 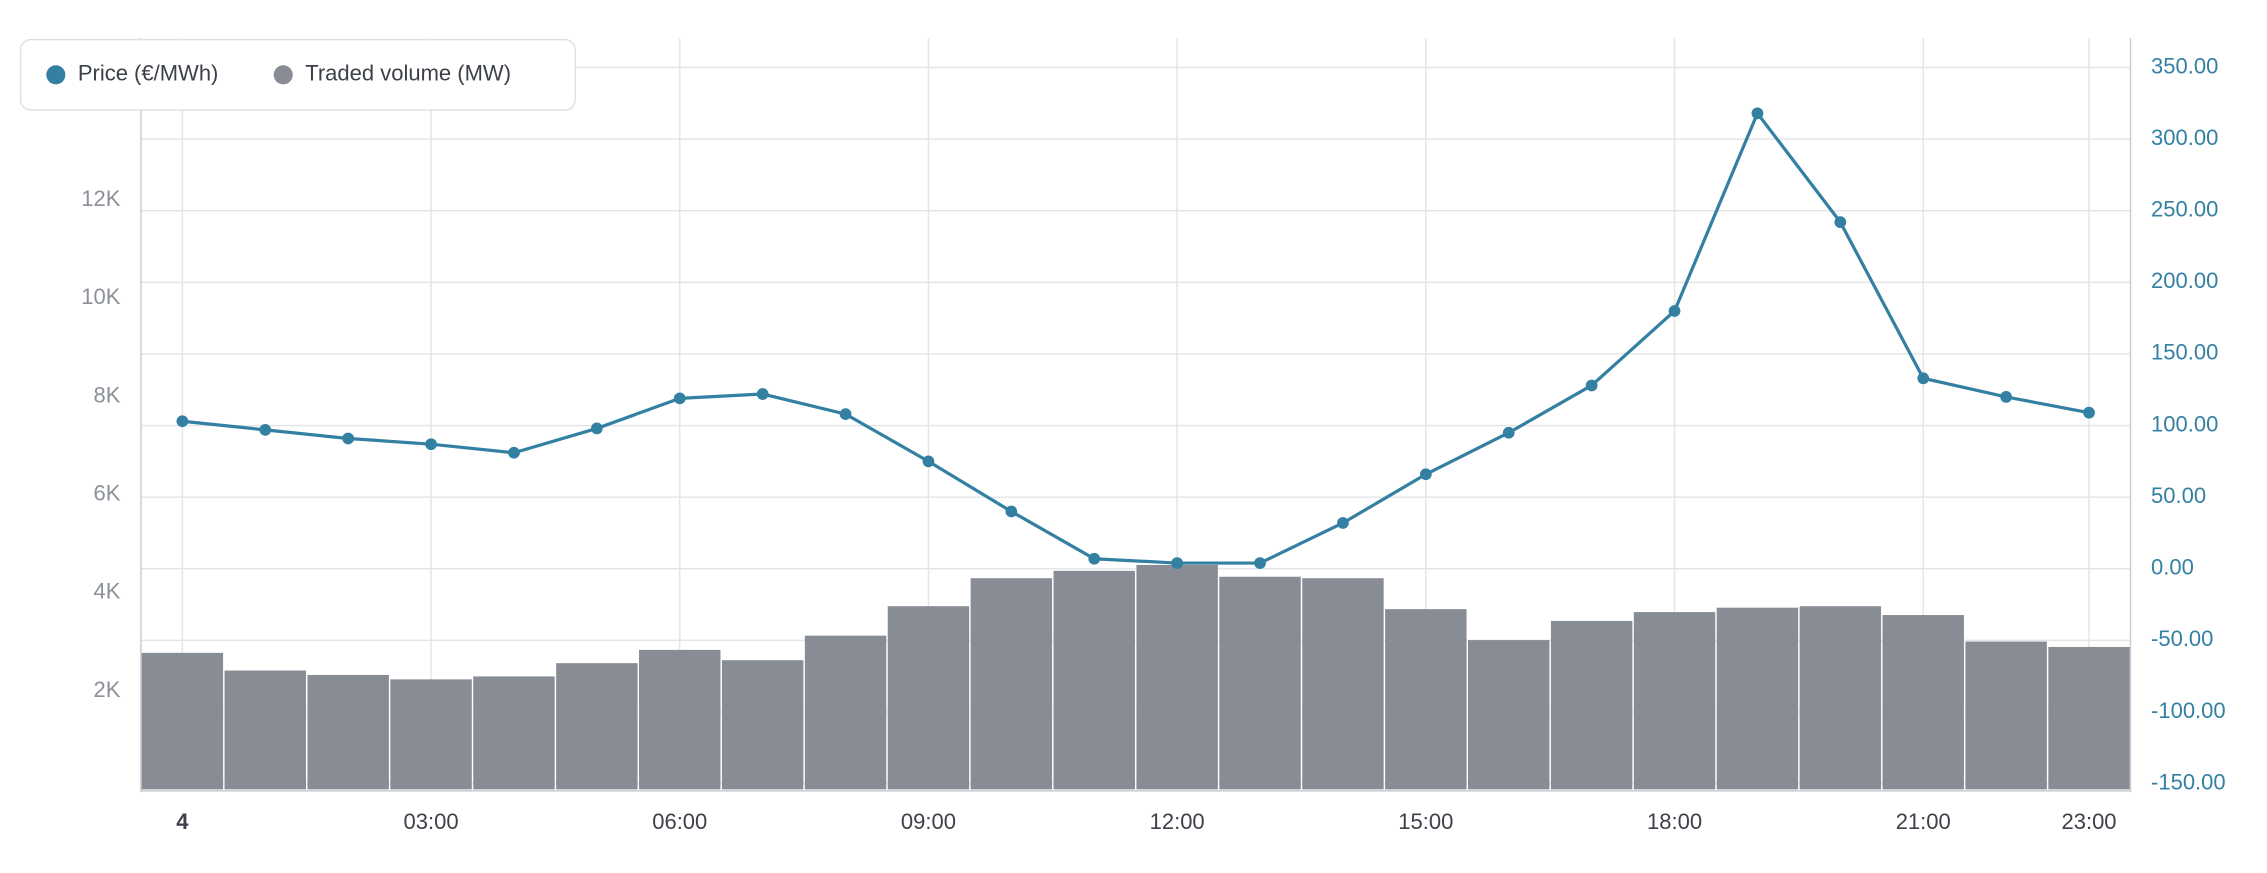 I want to click on y2-tick-label: 0.00, so click(x=2172, y=567).